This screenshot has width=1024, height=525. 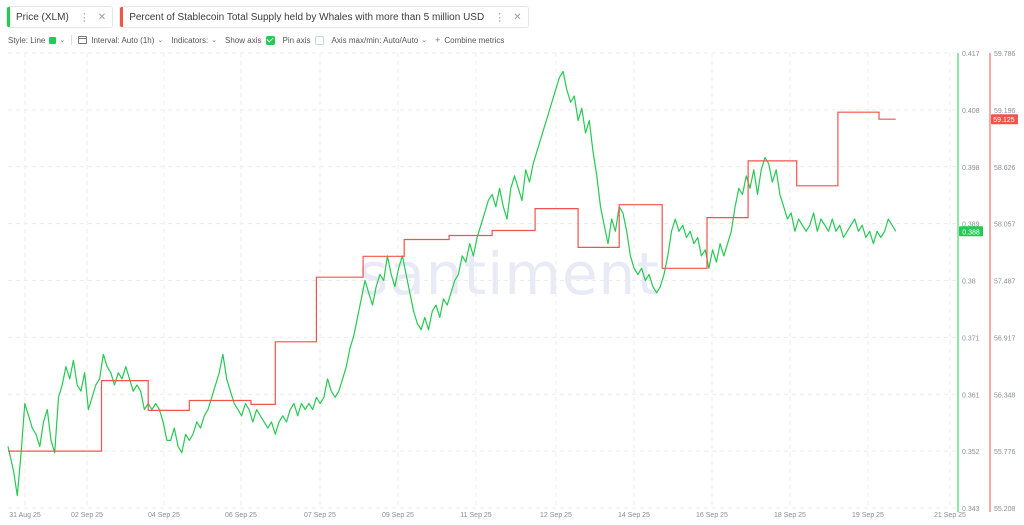 What do you see at coordinates (971, 225) in the screenshot?
I see `y-left-tick-label: 0.389` at bounding box center [971, 225].